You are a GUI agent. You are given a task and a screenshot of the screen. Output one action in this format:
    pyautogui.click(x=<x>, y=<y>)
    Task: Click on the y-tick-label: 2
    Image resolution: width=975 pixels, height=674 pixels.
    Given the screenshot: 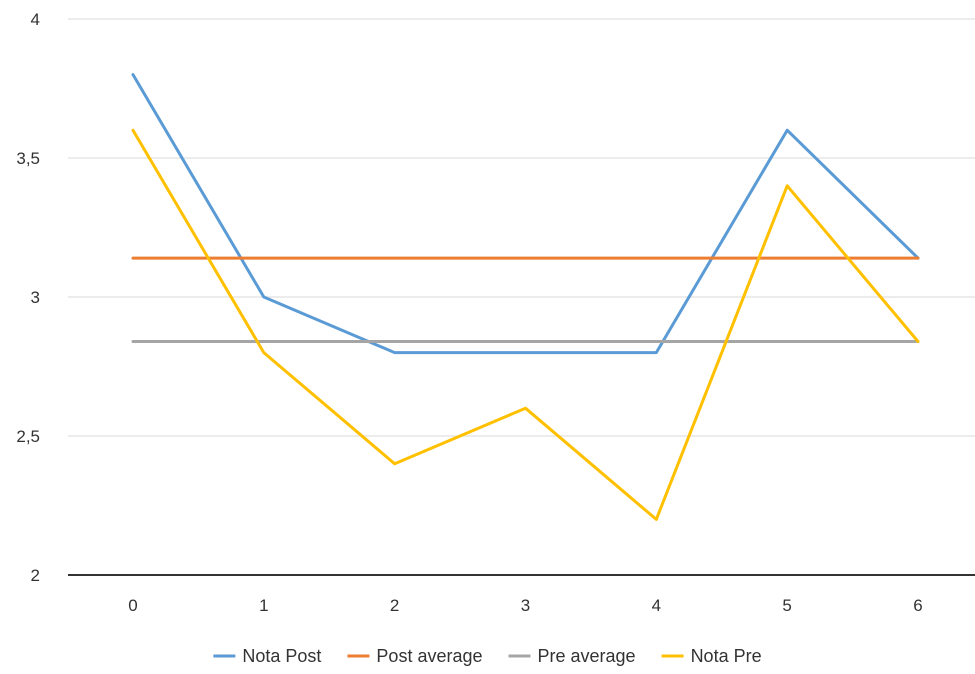 What is the action you would take?
    pyautogui.click(x=35, y=575)
    